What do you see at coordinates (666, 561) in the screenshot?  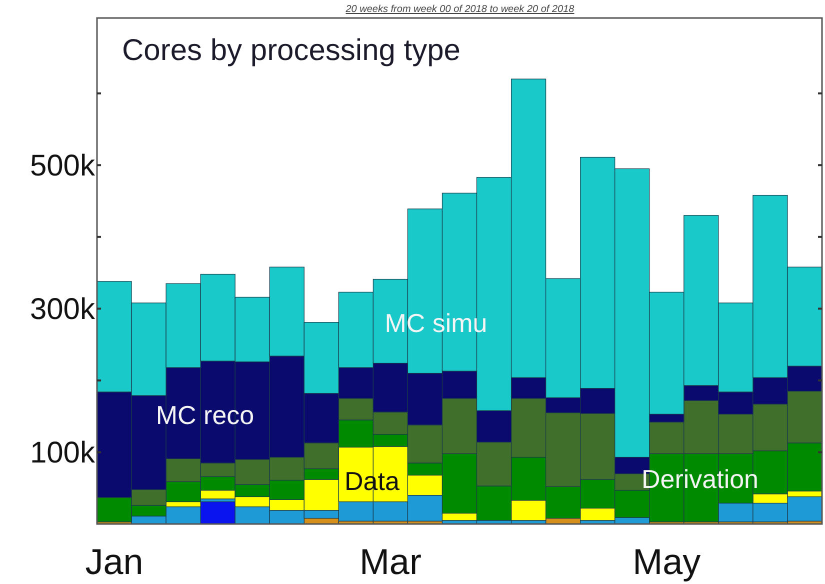 I see `x-tick-label: May` at bounding box center [666, 561].